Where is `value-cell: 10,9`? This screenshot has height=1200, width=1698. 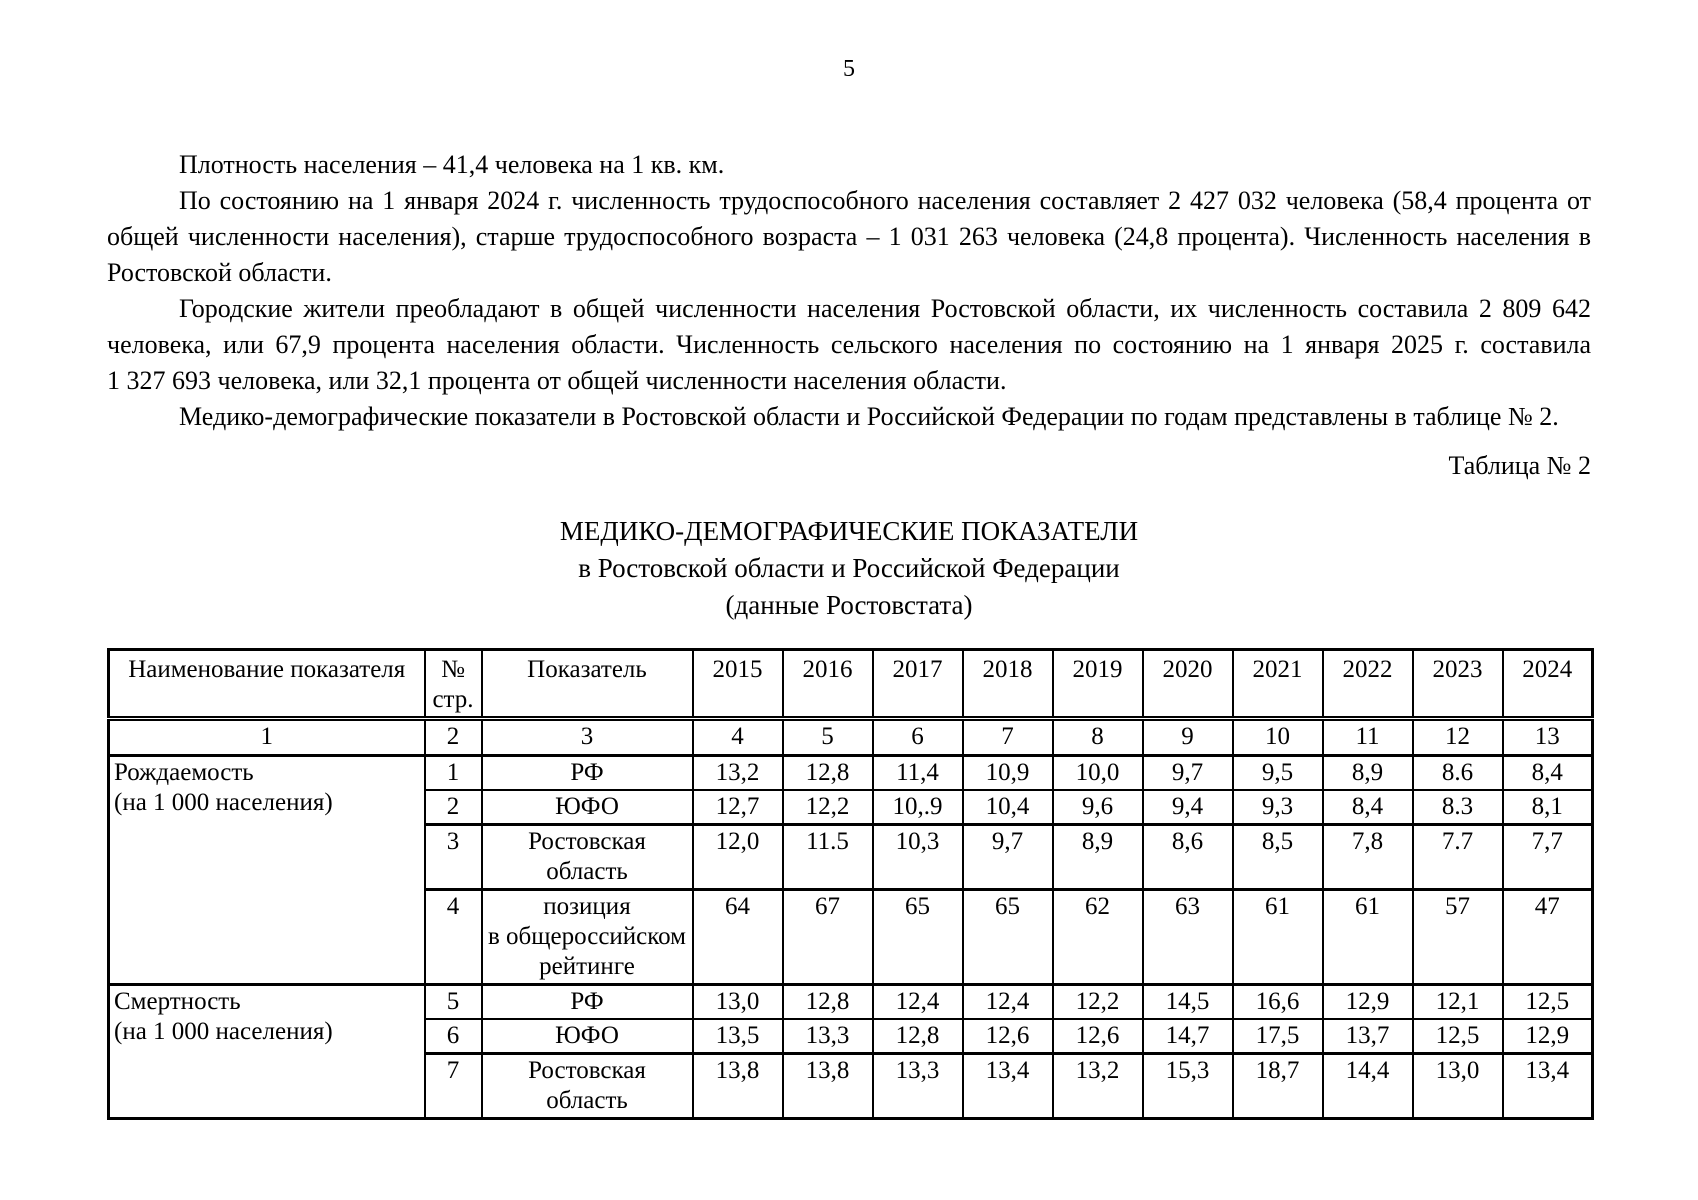 value-cell: 10,9 is located at coordinates (1007, 772).